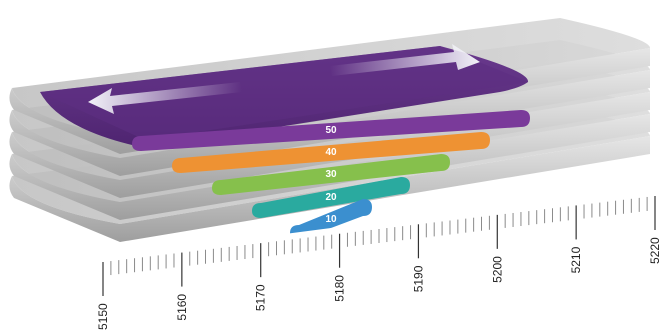 The image size is (660, 336). What do you see at coordinates (182, 307) in the screenshot?
I see `tick-label: 5160` at bounding box center [182, 307].